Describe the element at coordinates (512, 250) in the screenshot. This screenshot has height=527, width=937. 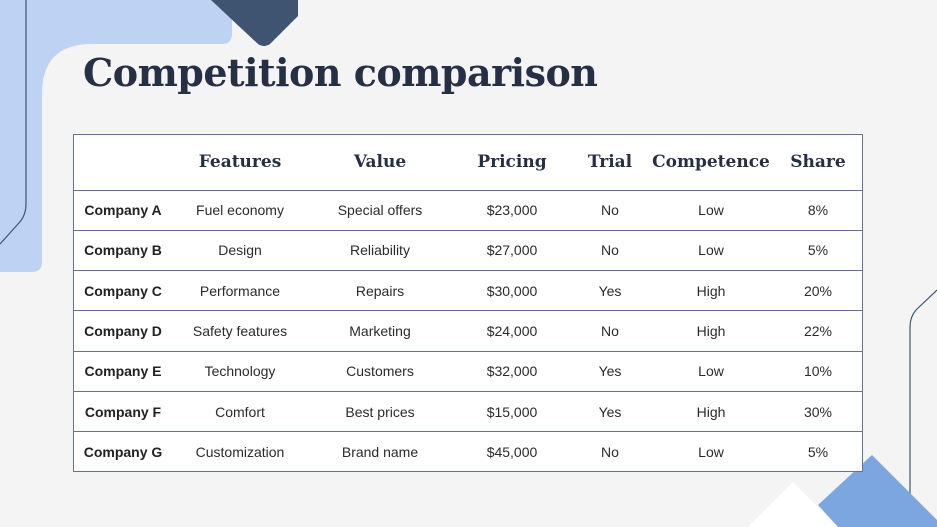
I see `pricing-cell: $27,000` at that location.